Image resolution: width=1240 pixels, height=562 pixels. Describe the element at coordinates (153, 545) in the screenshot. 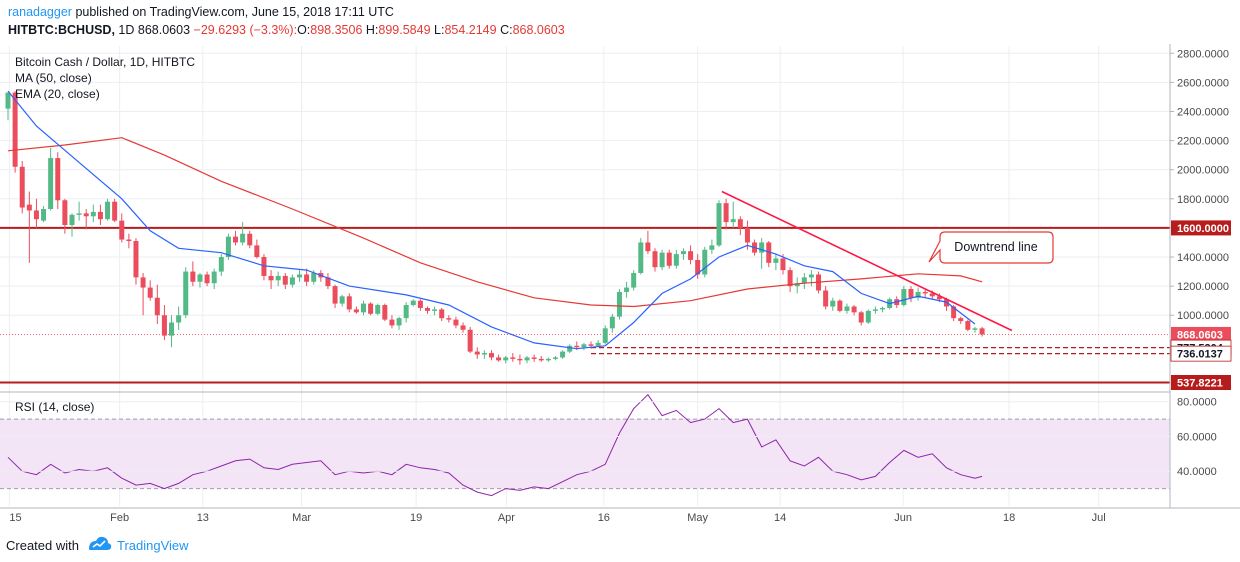

I see `tradingview-link: TradingView` at that location.